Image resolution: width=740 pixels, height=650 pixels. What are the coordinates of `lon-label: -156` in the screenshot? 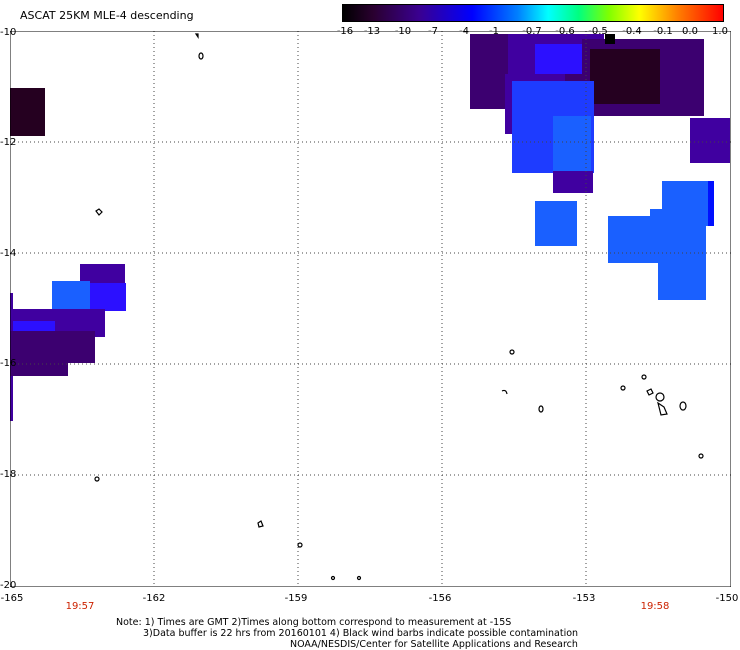 It's located at (440, 598).